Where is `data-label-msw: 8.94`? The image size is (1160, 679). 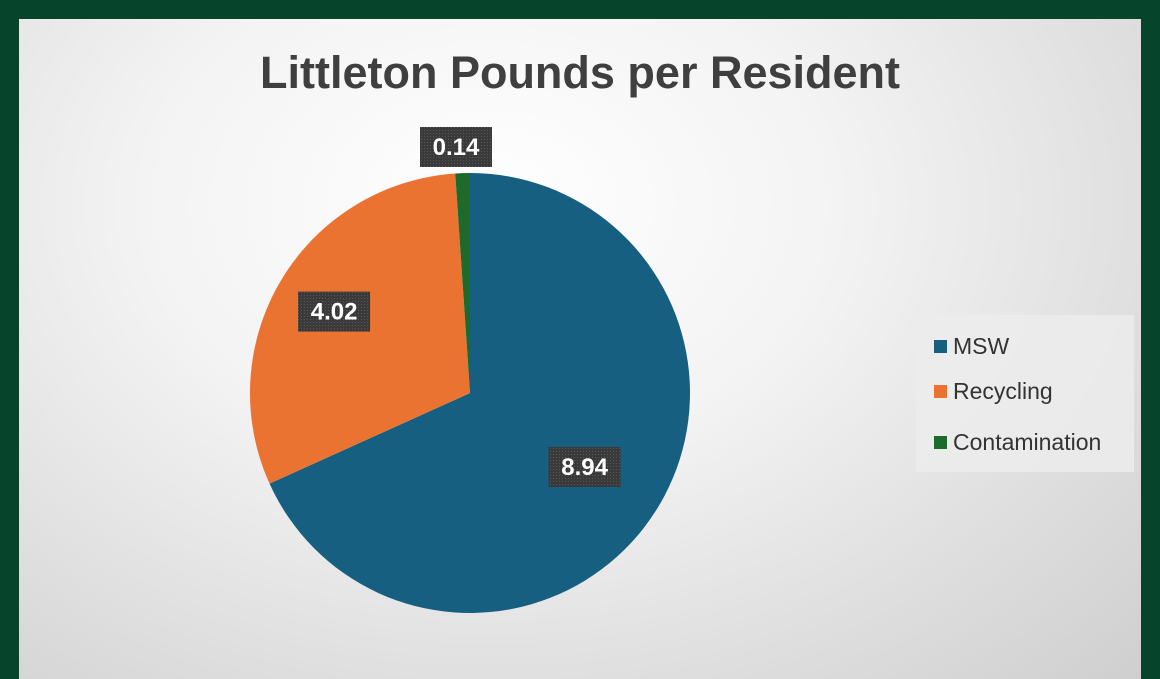
data-label-msw: 8.94 is located at coordinates (584, 466).